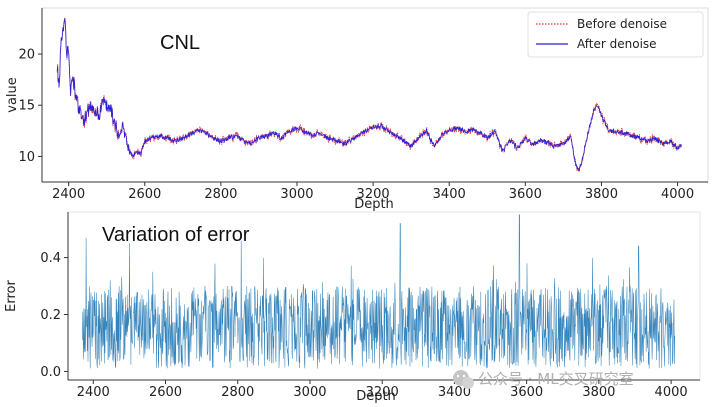 The width and height of the screenshot is (714, 407). I want to click on cnl-x-axis-title: Depth, so click(374, 204).